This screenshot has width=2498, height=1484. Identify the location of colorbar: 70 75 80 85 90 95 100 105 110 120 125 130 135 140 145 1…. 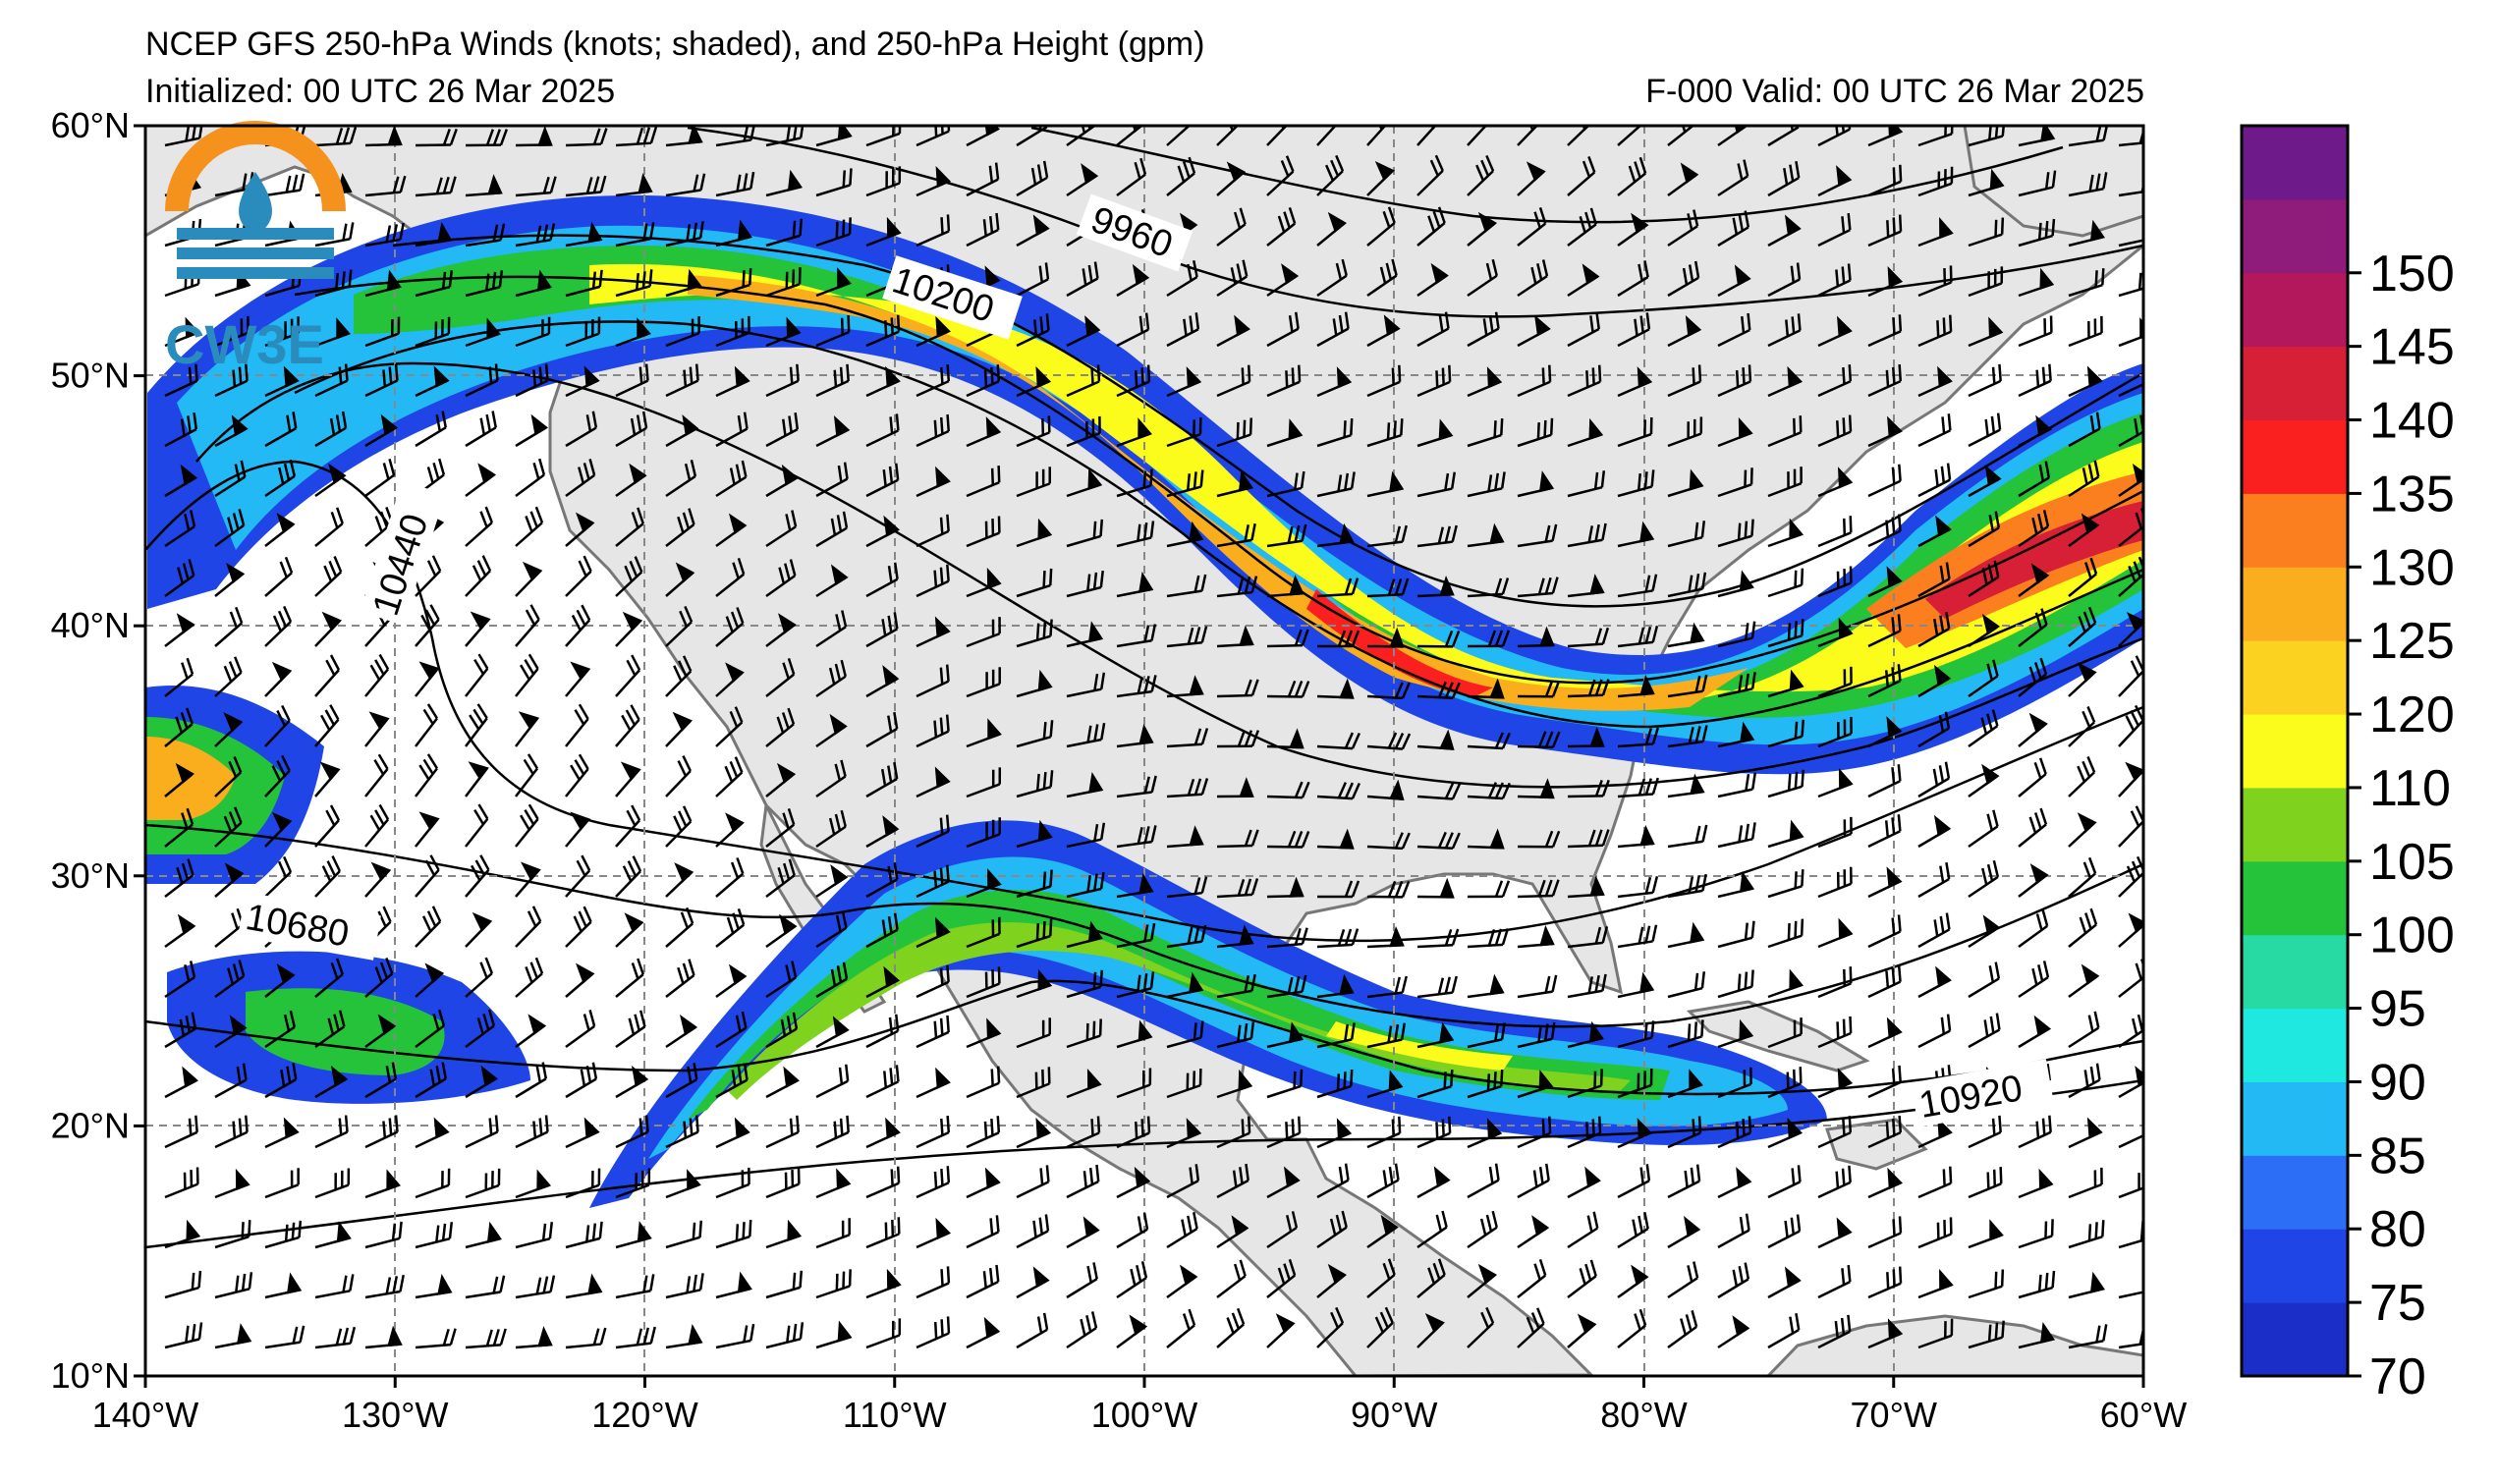
(2347, 764).